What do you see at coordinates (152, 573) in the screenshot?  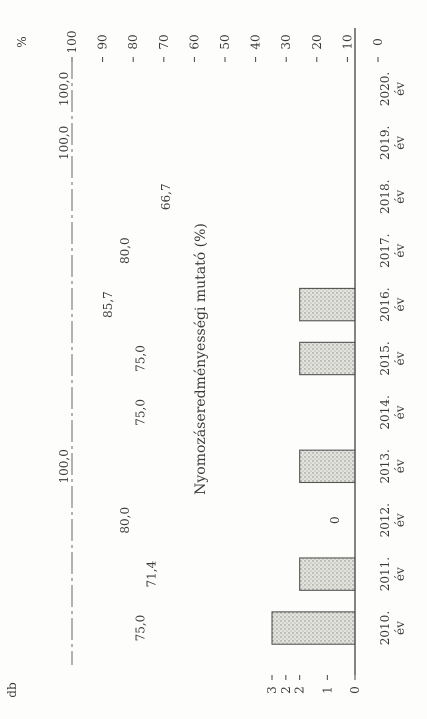 I see `percent-value-label: 71,4` at bounding box center [152, 573].